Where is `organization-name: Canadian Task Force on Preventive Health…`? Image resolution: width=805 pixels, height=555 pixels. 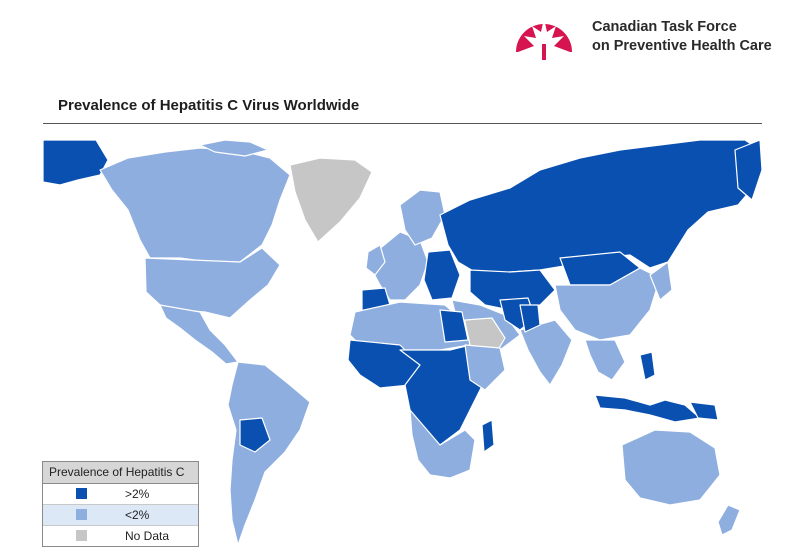 organization-name: Canadian Task Force on Preventive Health… is located at coordinates (682, 37).